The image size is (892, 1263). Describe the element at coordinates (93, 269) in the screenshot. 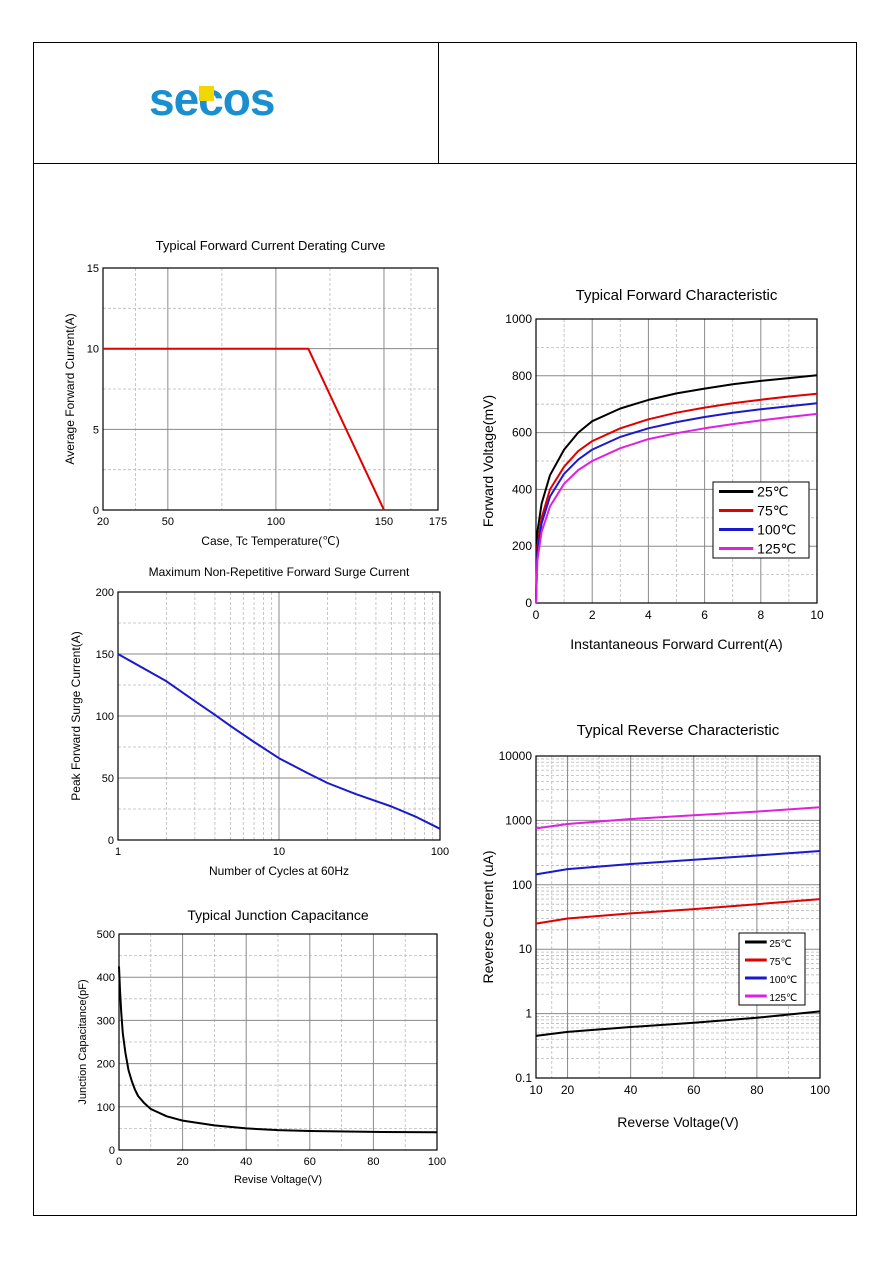

I see `y-tick-label: 15` at that location.